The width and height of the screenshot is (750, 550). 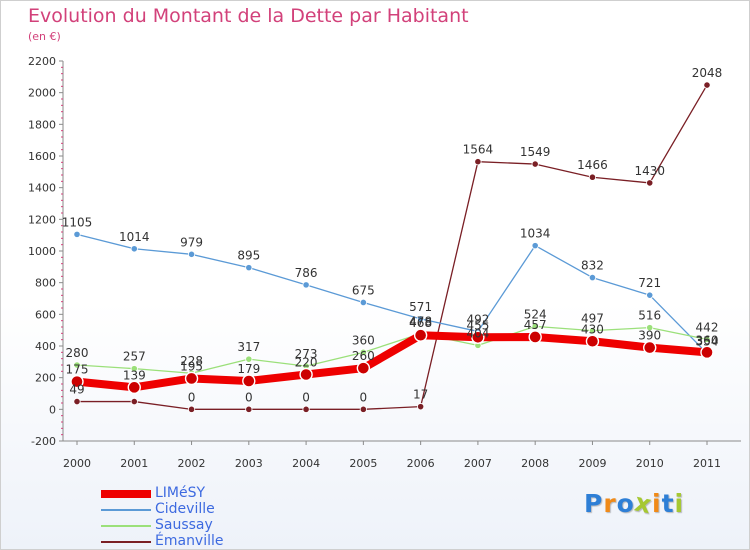 I want to click on data-label: 260, so click(x=363, y=356).